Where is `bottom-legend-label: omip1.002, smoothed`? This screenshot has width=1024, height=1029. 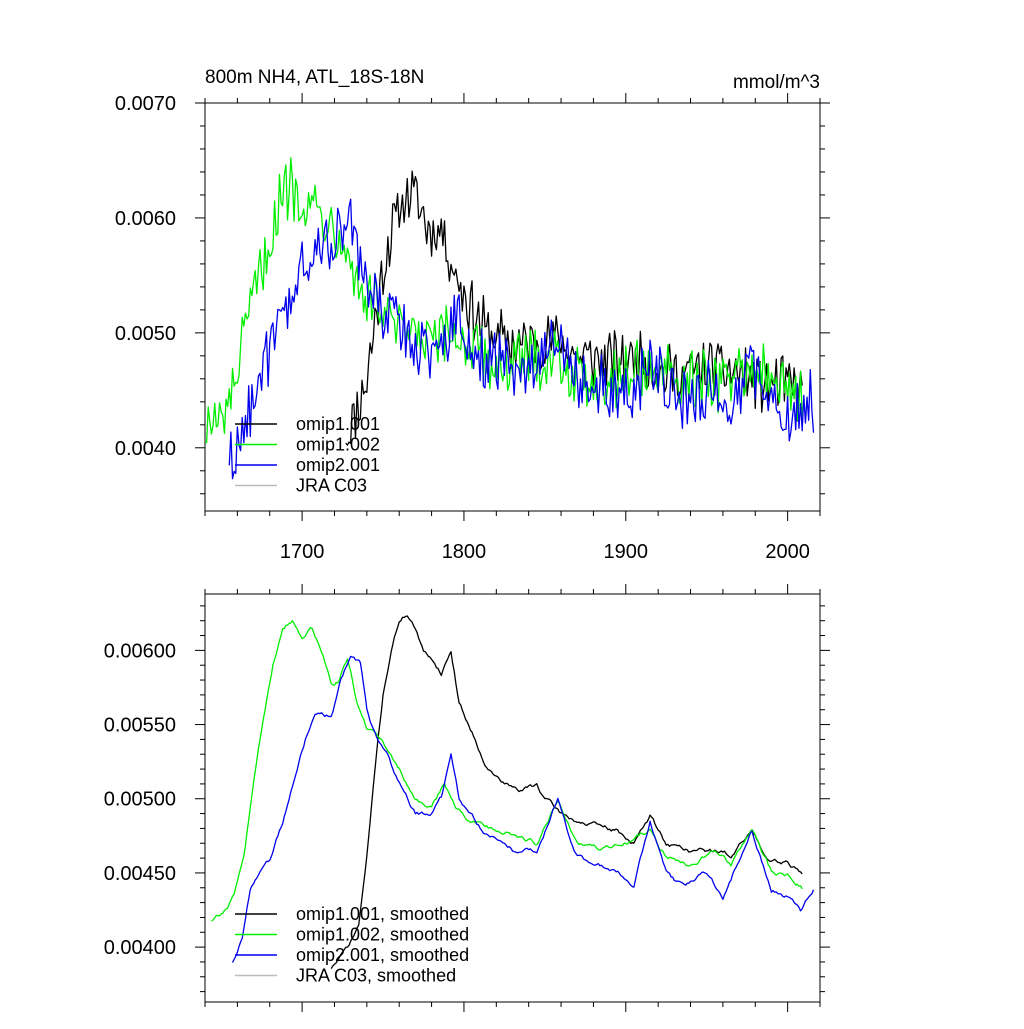
bottom-legend-label: omip1.002, smoothed is located at coordinates (382, 935).